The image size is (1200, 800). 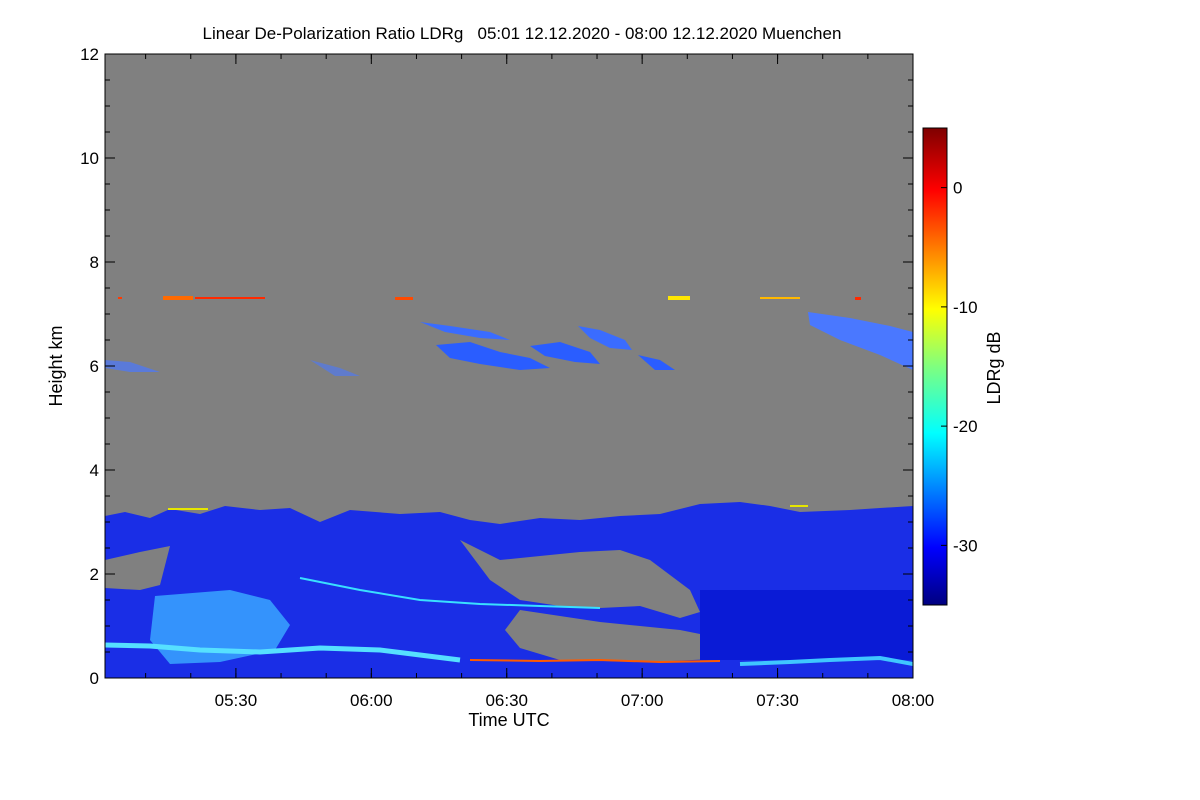 I want to click on x-axis-label: Time UTC, so click(x=508, y=720).